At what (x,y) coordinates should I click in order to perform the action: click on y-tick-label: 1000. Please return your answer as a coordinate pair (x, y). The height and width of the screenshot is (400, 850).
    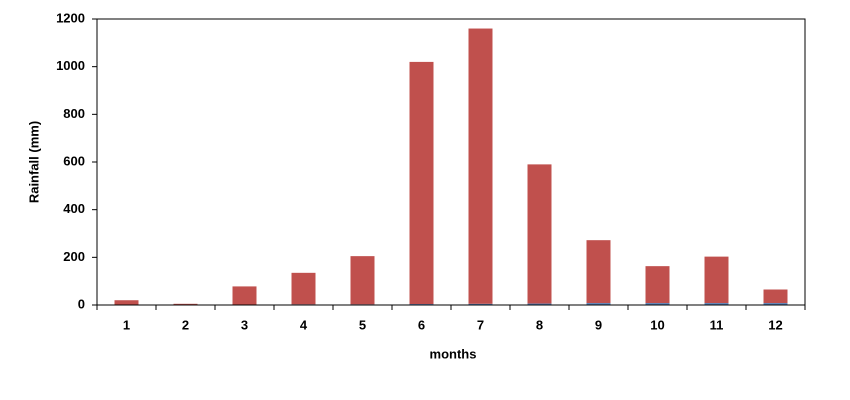
    Looking at the image, I should click on (70, 65).